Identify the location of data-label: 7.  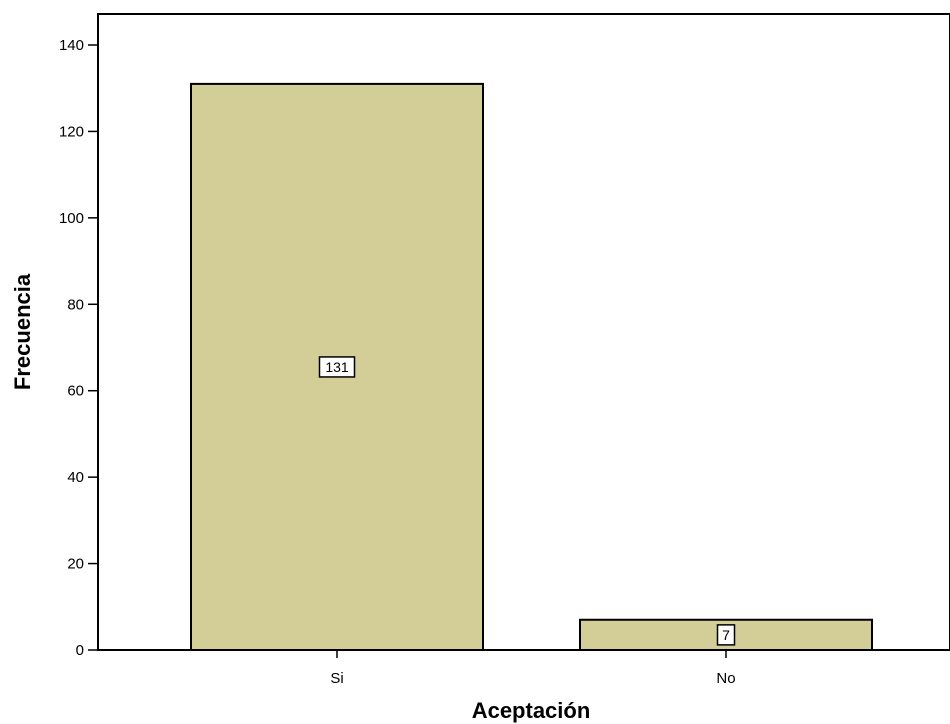
(726, 635).